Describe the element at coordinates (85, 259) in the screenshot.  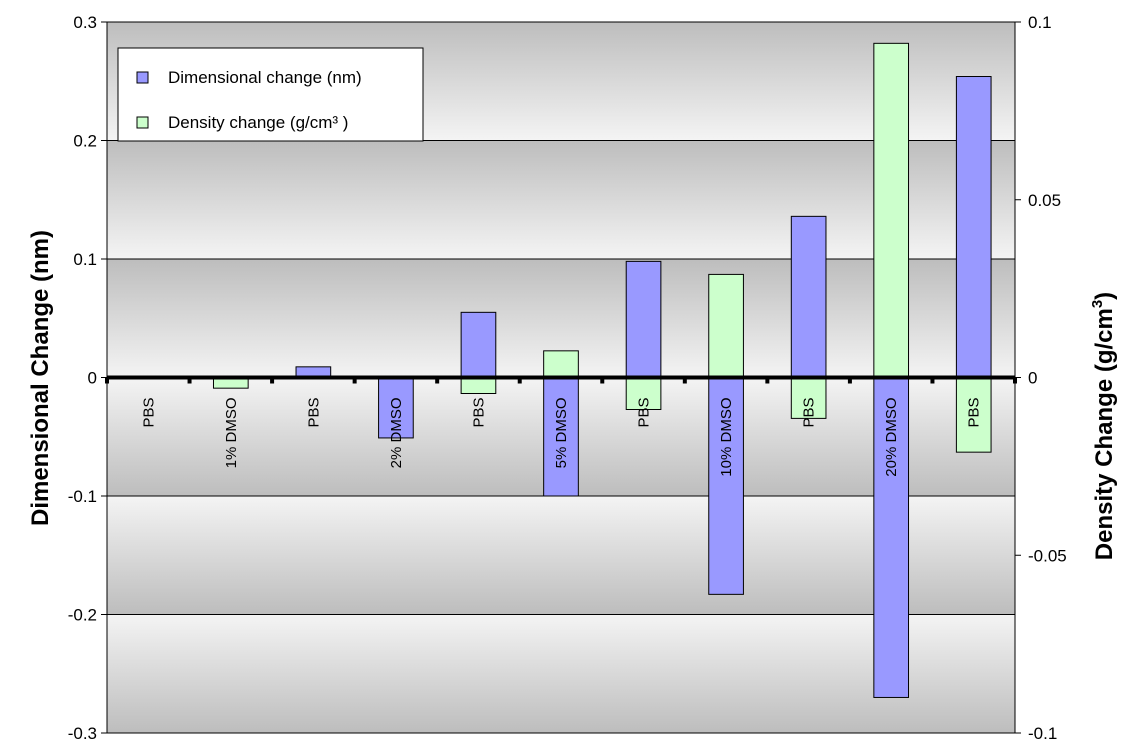
I see `left-tick-label: 0.1` at that location.